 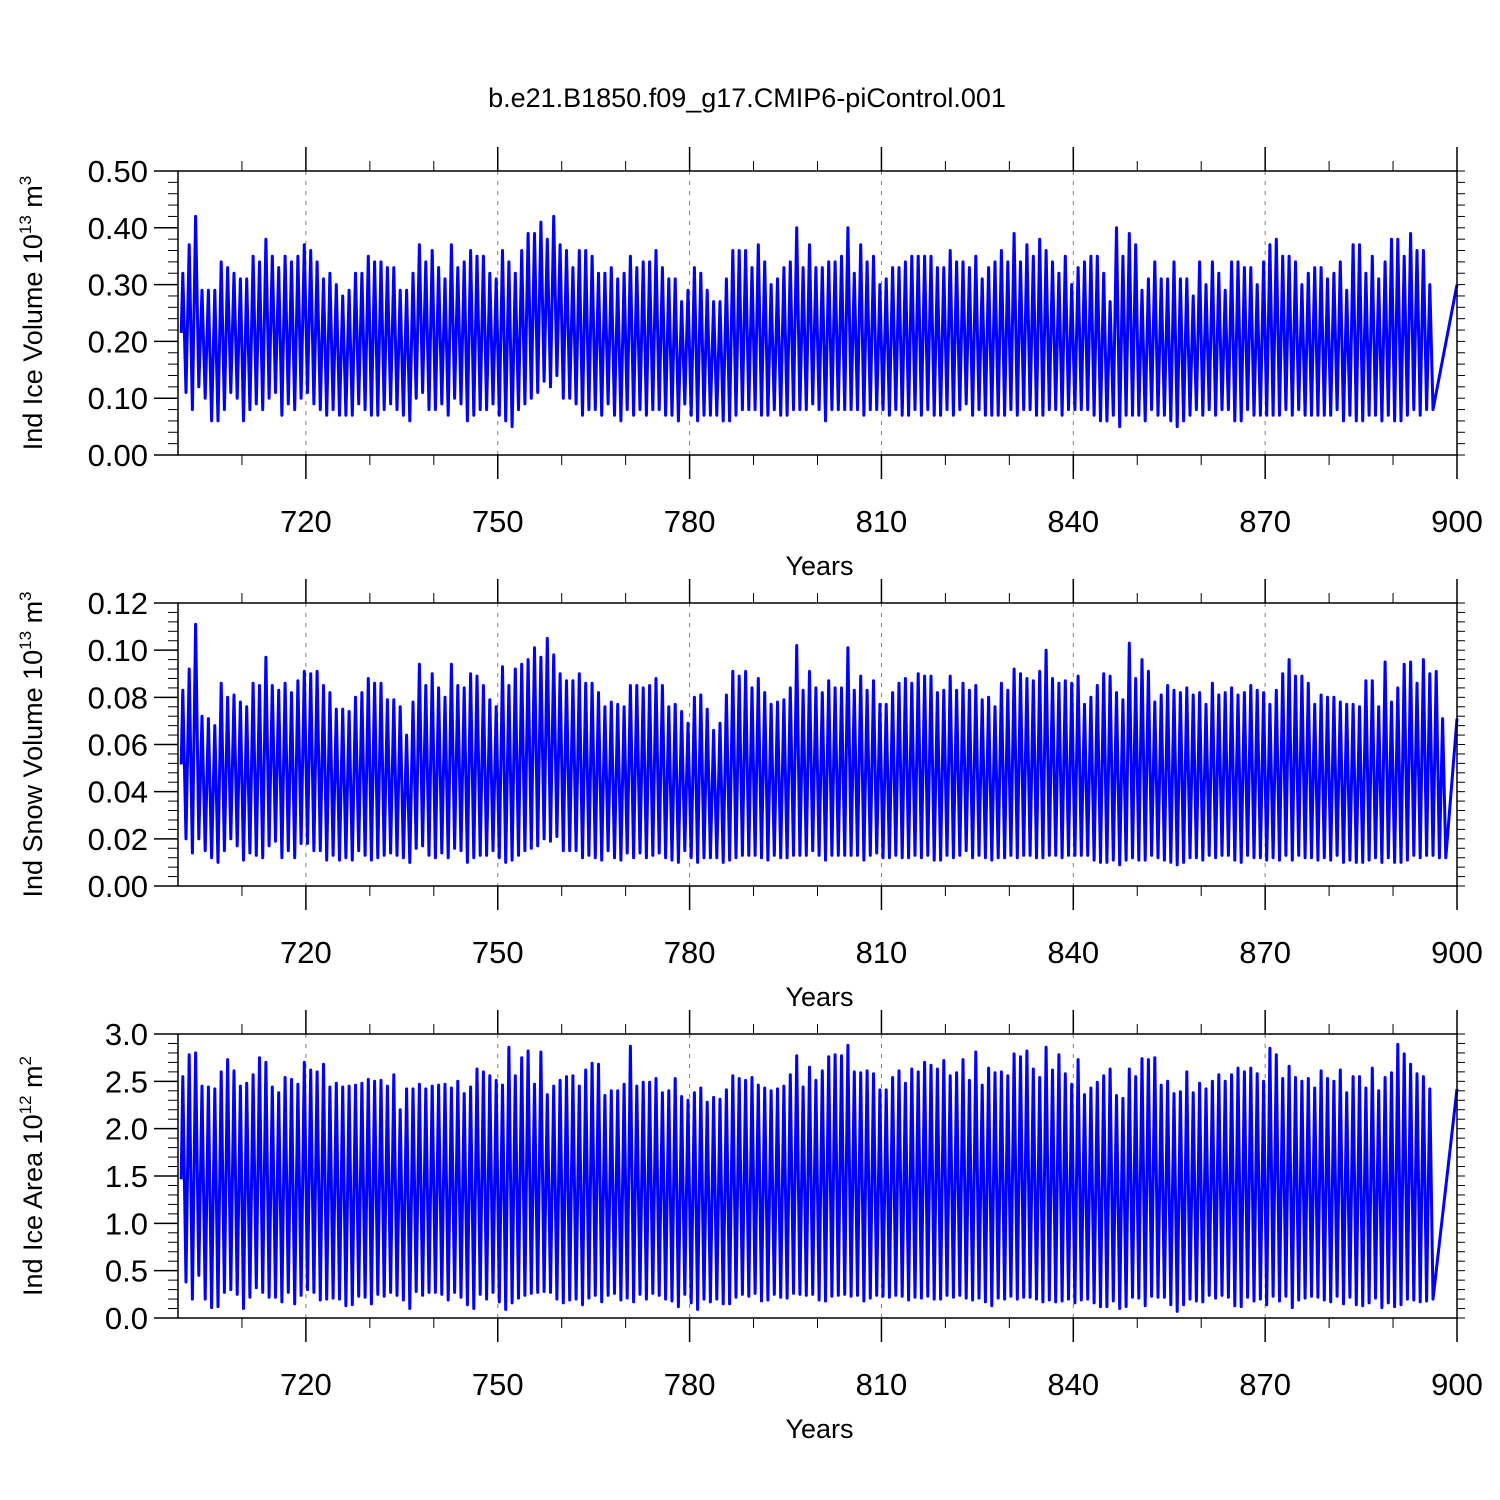 What do you see at coordinates (32, 744) in the screenshot?
I see `y-axis-label: Ind Snow Volume 1013 m3` at bounding box center [32, 744].